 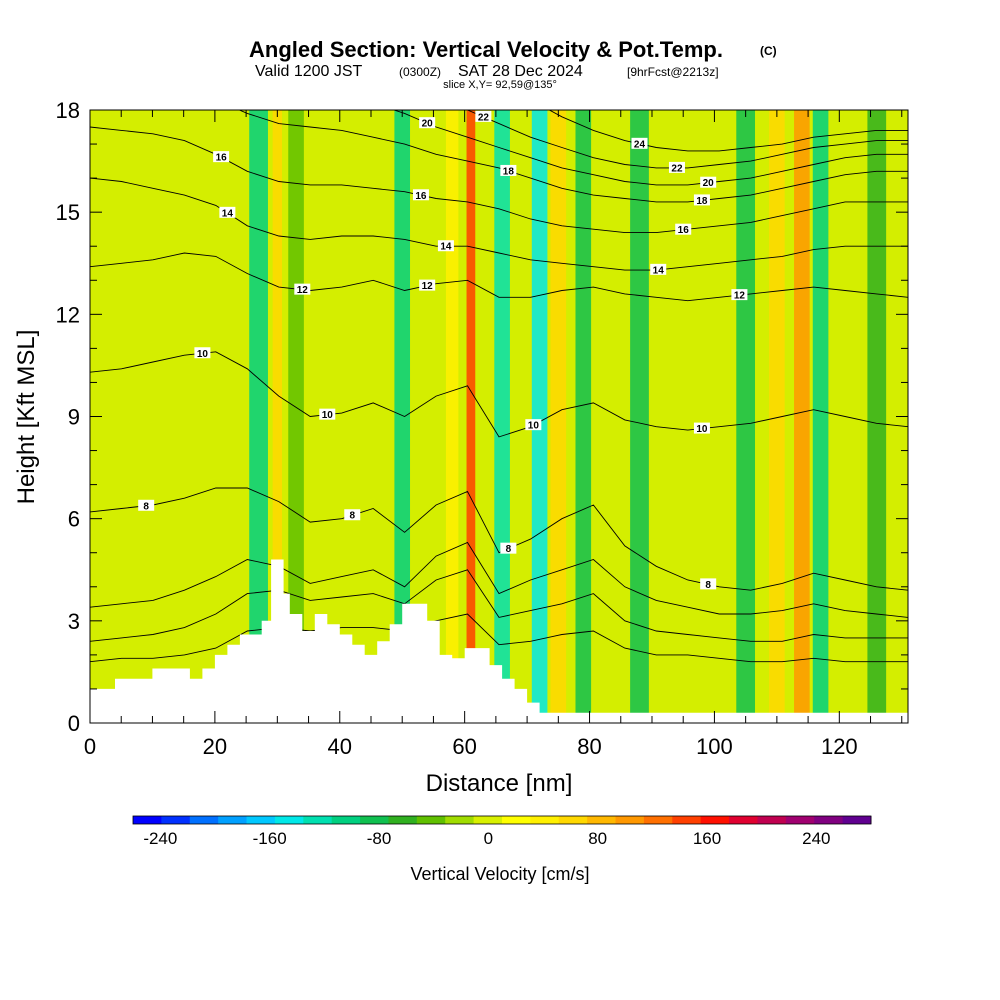 What do you see at coordinates (839, 746) in the screenshot?
I see `x-tick-label: 120` at bounding box center [839, 746].